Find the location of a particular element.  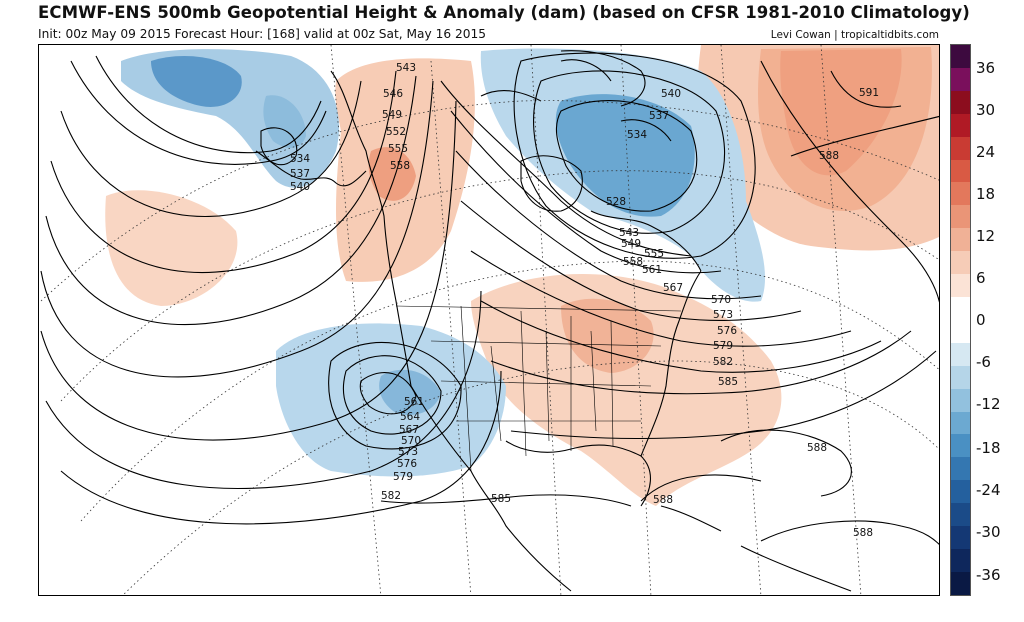

contour-label: 537 is located at coordinates (659, 116).